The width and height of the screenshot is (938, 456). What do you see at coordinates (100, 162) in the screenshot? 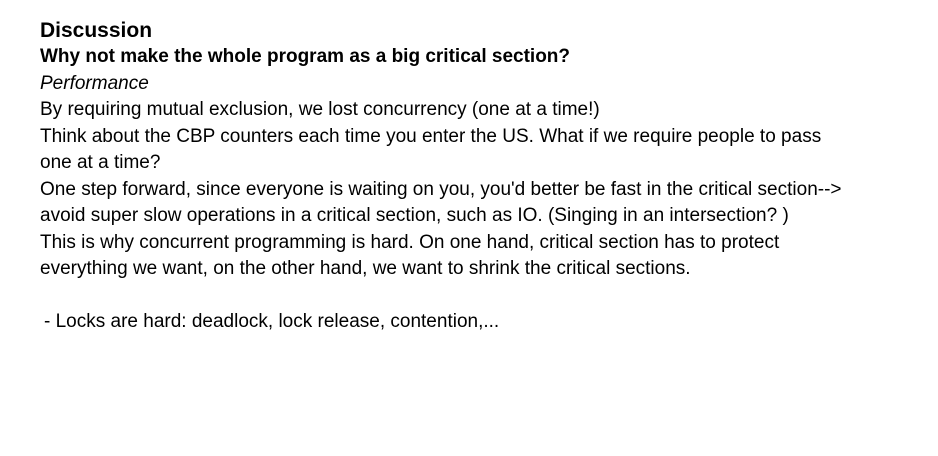
I see `text-line: one at a time?` at bounding box center [100, 162].